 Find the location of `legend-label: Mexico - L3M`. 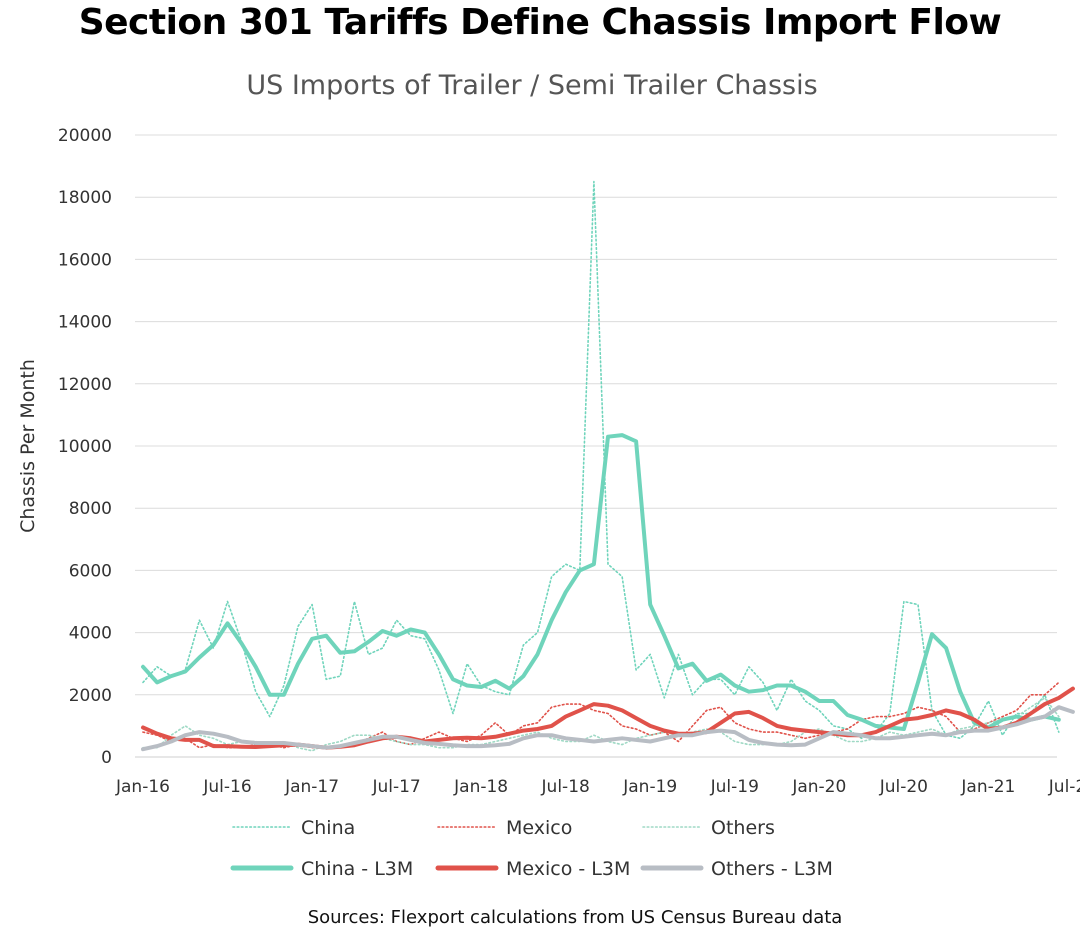

legend-label: Mexico - L3M is located at coordinates (568, 869).